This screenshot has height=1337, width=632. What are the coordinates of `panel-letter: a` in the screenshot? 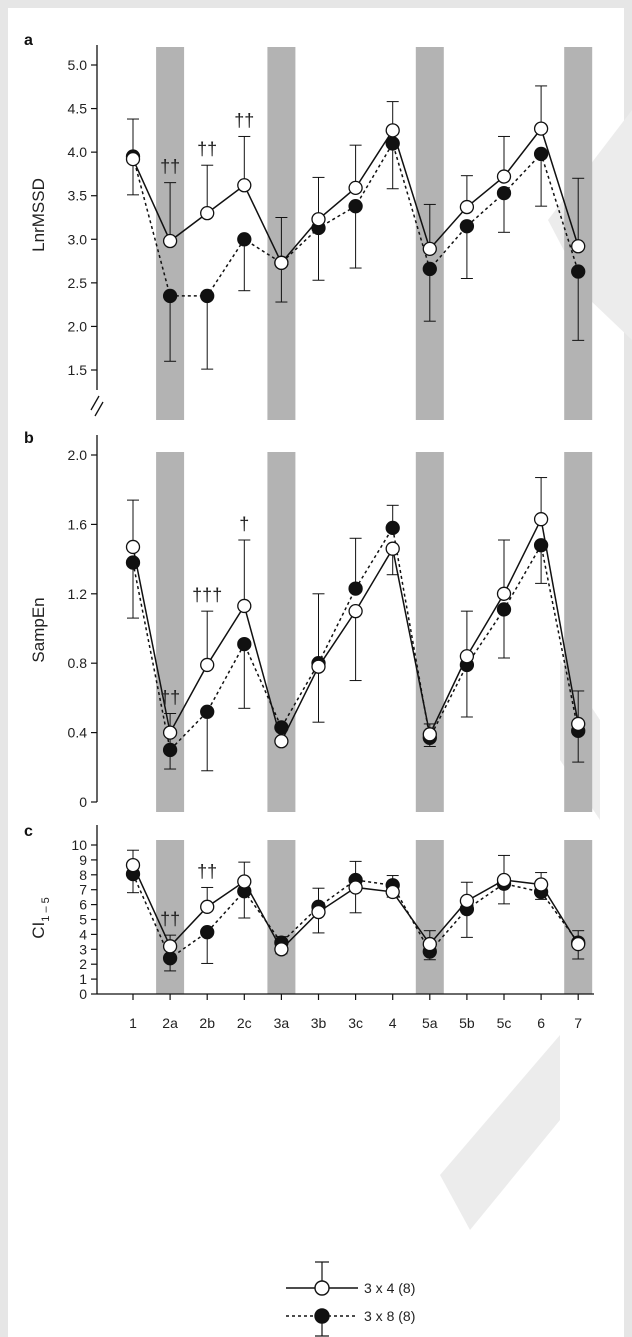 It's located at (28, 40).